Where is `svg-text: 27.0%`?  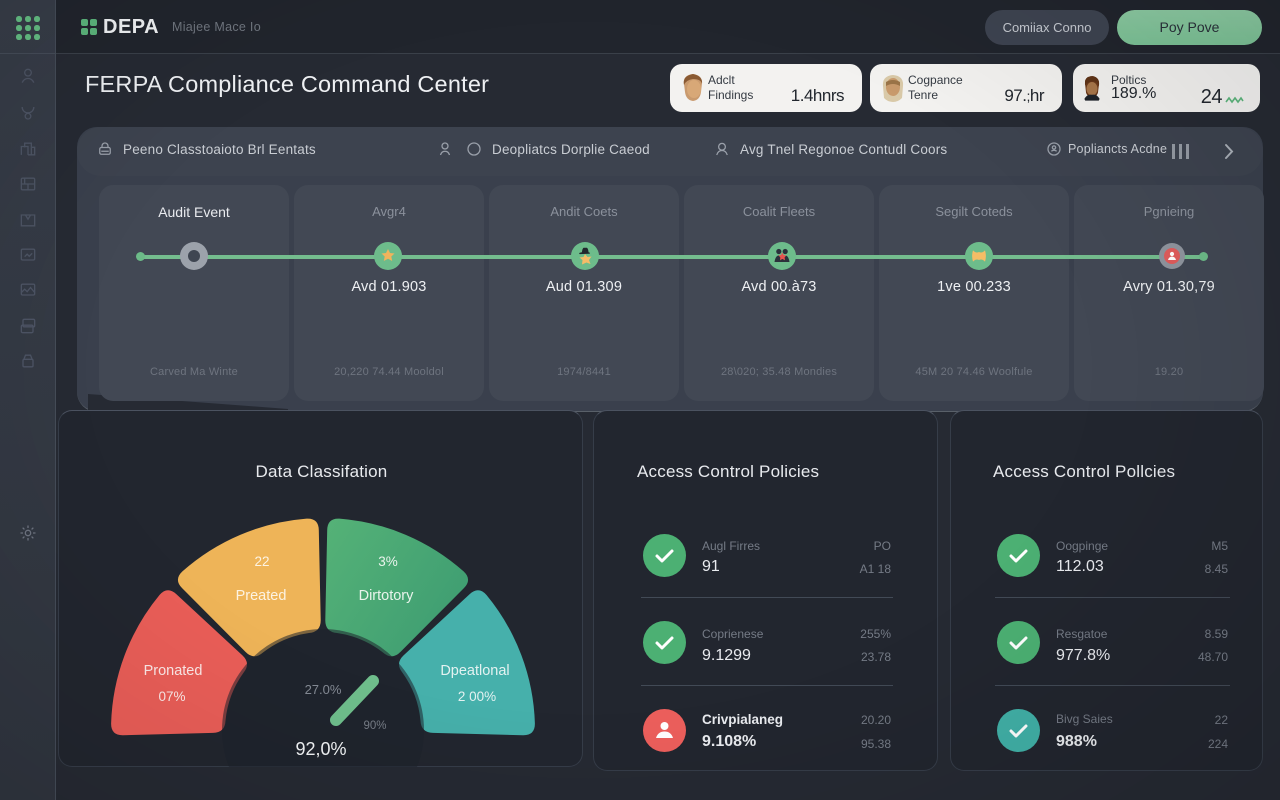 svg-text: 27.0% is located at coordinates (323, 689).